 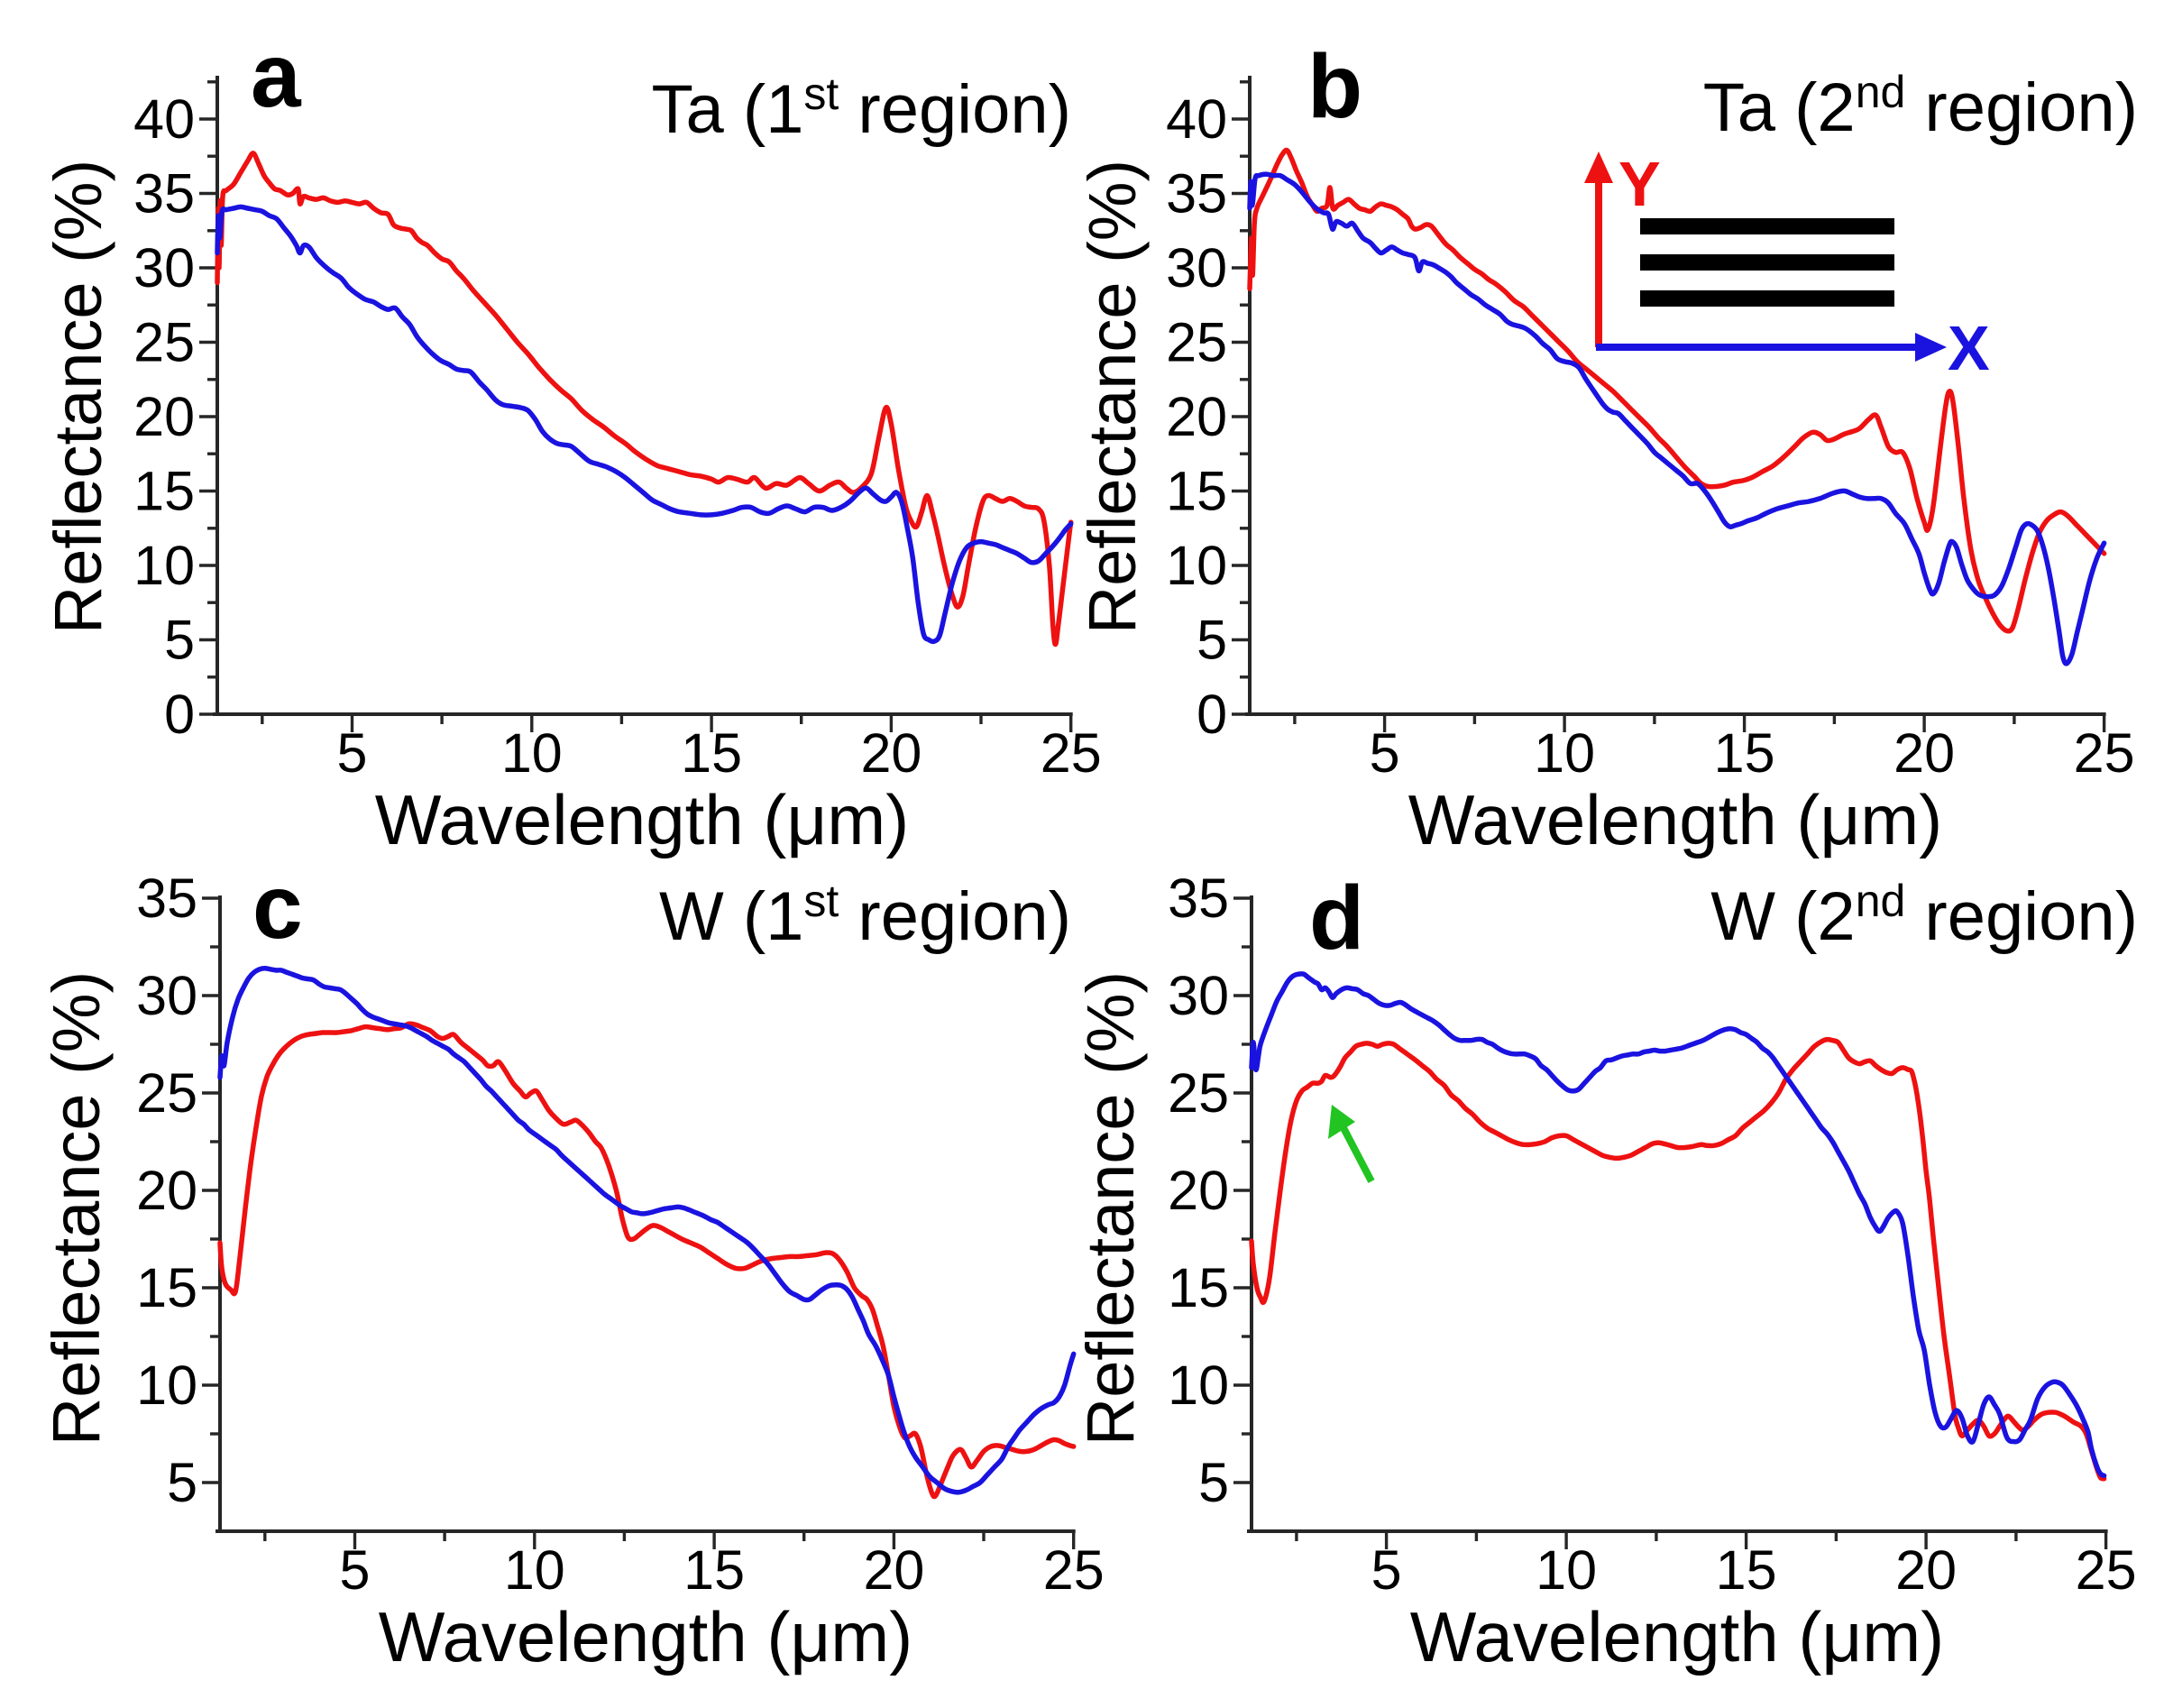 I want to click on svg-text: Y, so click(x=1639, y=184).